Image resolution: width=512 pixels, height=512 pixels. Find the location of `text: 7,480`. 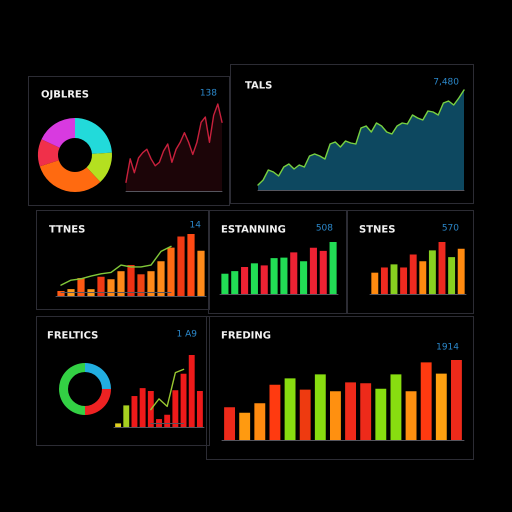

text: 7,480 is located at coordinates (446, 83).